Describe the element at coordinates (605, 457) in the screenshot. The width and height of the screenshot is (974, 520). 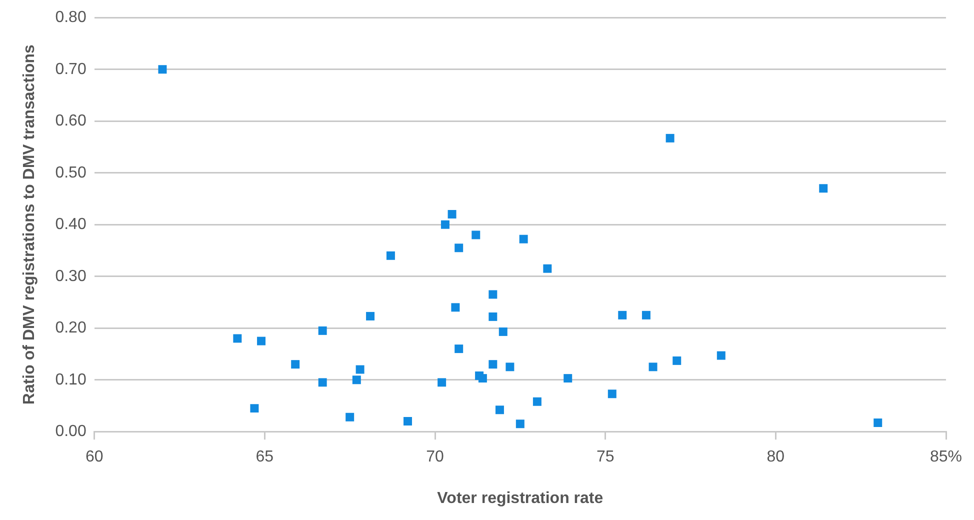
I see `x-tick-label: 75` at that location.